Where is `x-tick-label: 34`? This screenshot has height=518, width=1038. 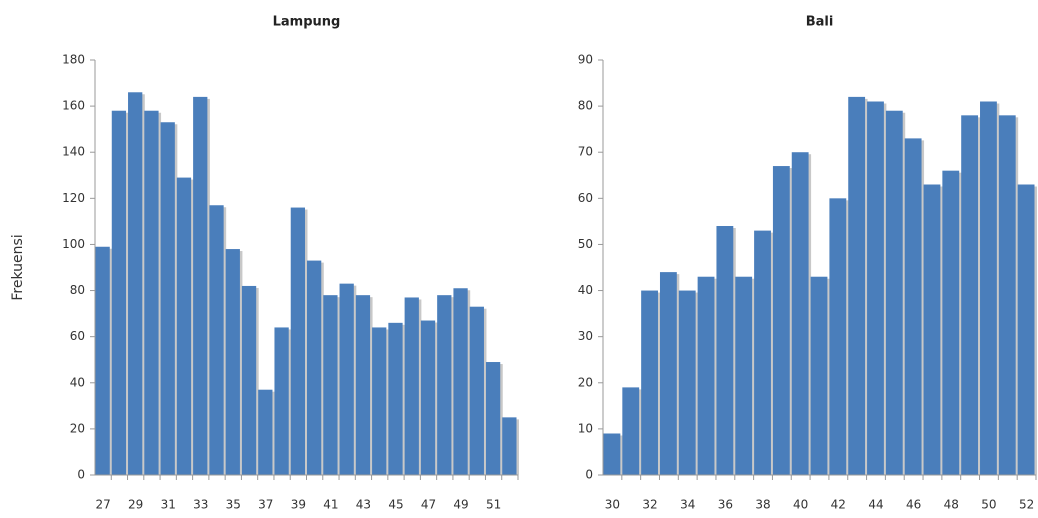 x-tick-label: 34 is located at coordinates (687, 505).